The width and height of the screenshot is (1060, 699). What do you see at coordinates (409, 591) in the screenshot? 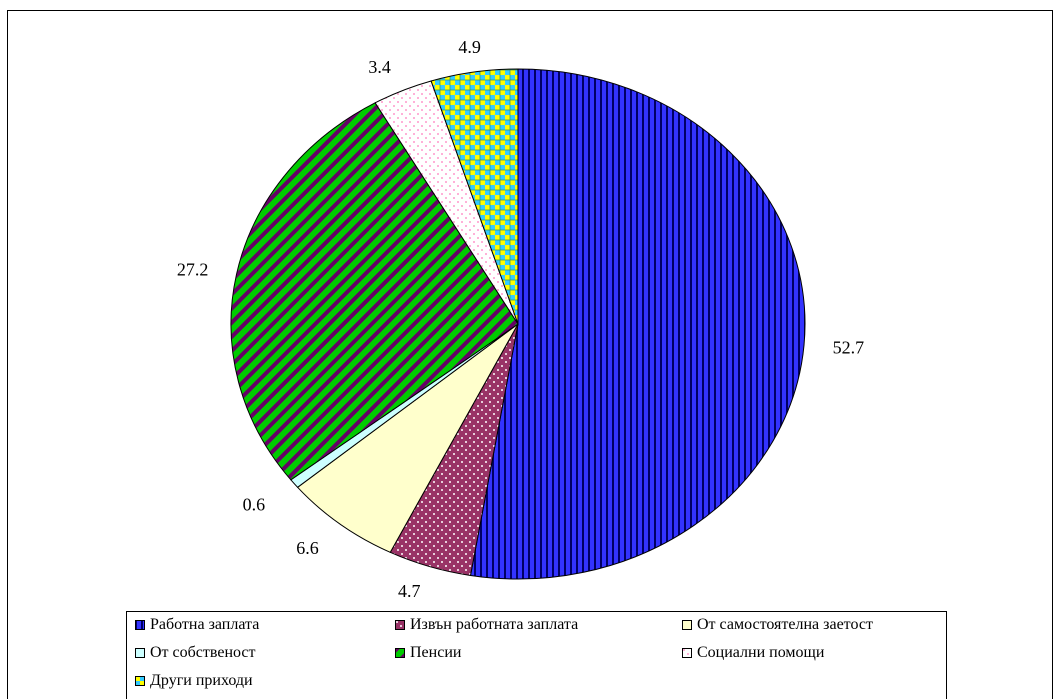
I see `data-label: 4.7` at bounding box center [409, 591].